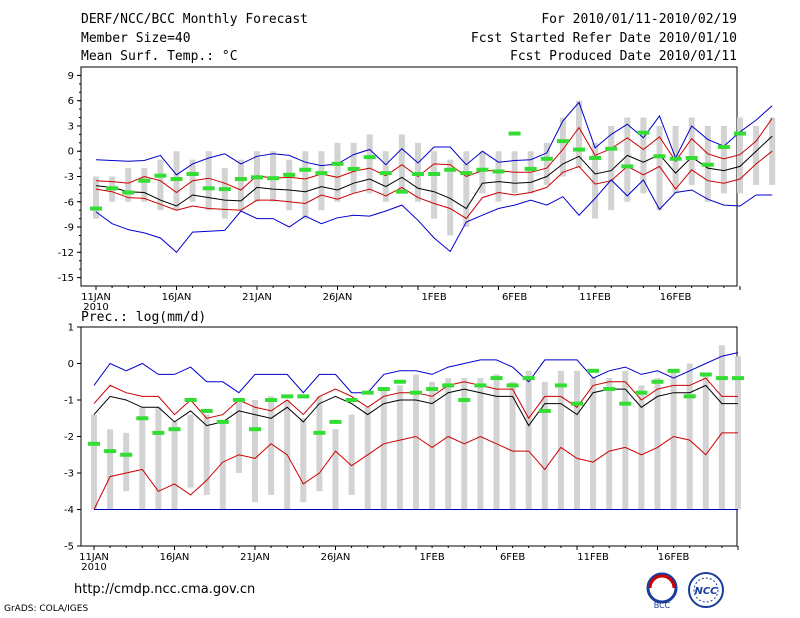 Image resolution: width=800 pixels, height=618 pixels. I want to click on grads-credit: GrADS: COLA/IGES, so click(46, 609).